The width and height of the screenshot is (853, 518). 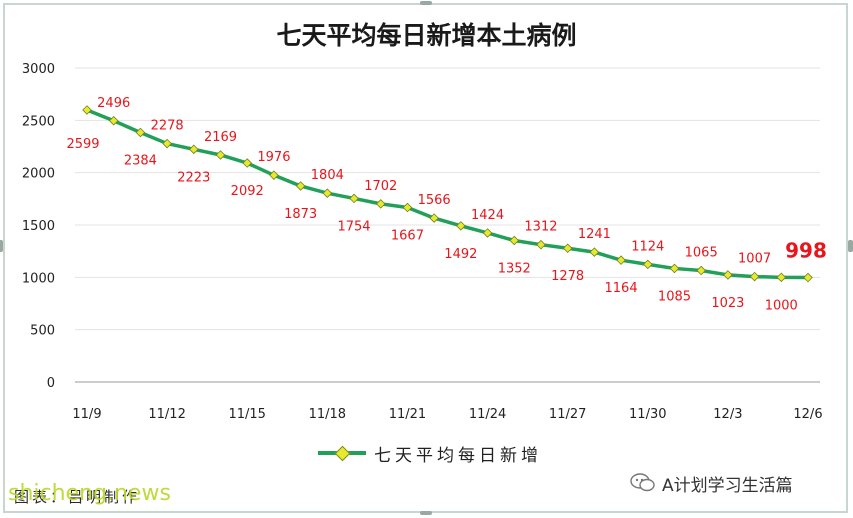 What do you see at coordinates (621, 288) in the screenshot?
I see `data-label: 1164` at bounding box center [621, 288].